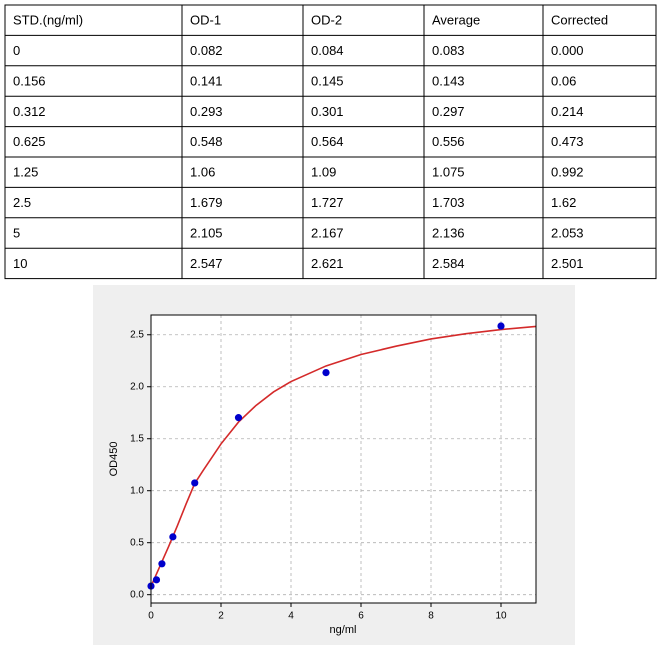 The height and width of the screenshot is (662, 669). What do you see at coordinates (202, 172) in the screenshot?
I see `table-cell: 1.06` at bounding box center [202, 172].